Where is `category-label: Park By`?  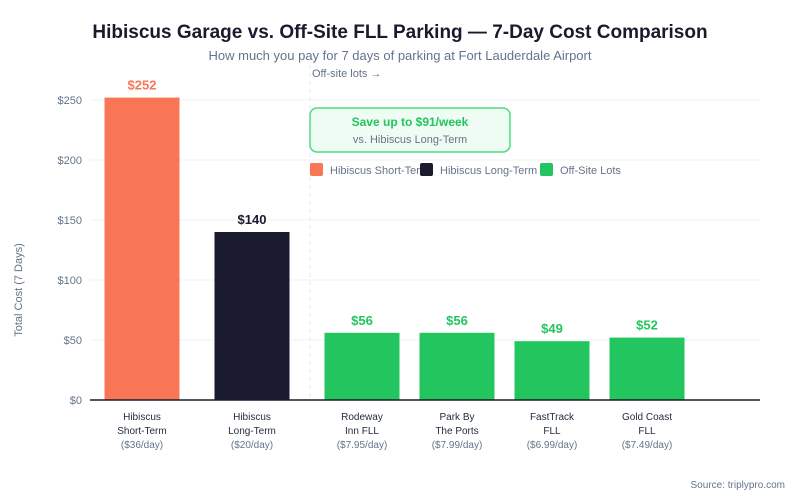 category-label: Park By is located at coordinates (456, 417).